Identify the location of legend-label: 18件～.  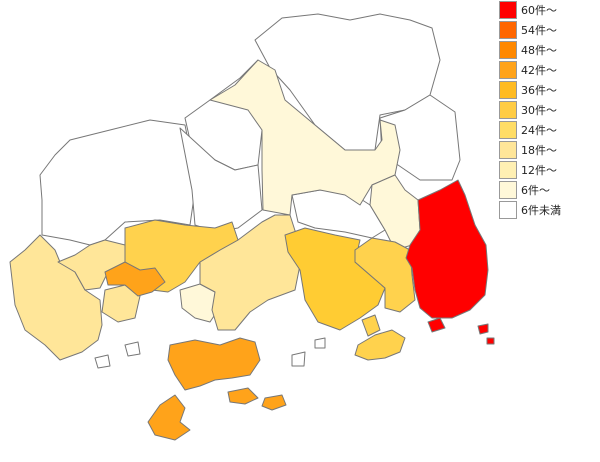
(539, 150).